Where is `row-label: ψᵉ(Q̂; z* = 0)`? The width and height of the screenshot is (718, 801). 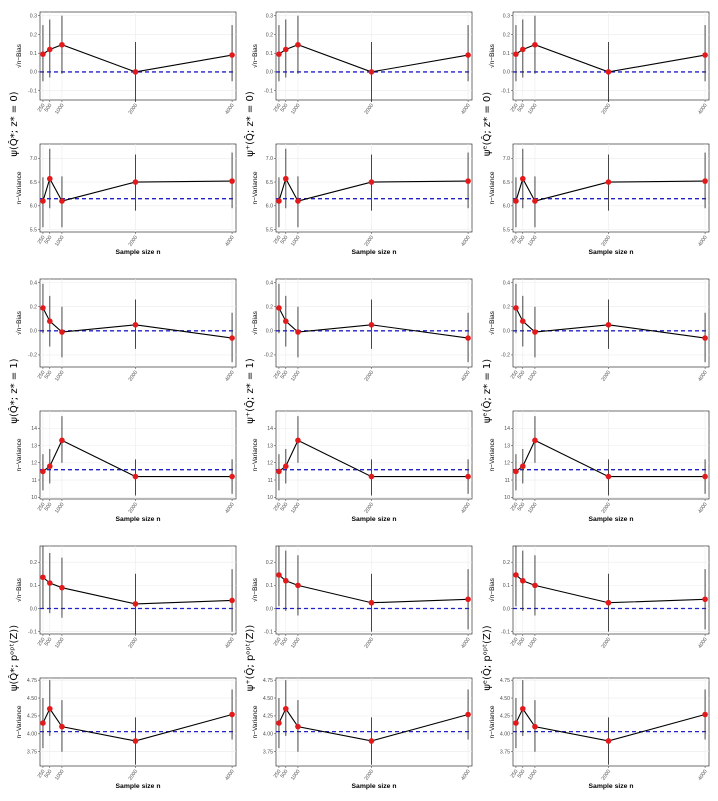
row-label: ψᵉ(Q̂; z* = 0) is located at coordinates (486, 124).